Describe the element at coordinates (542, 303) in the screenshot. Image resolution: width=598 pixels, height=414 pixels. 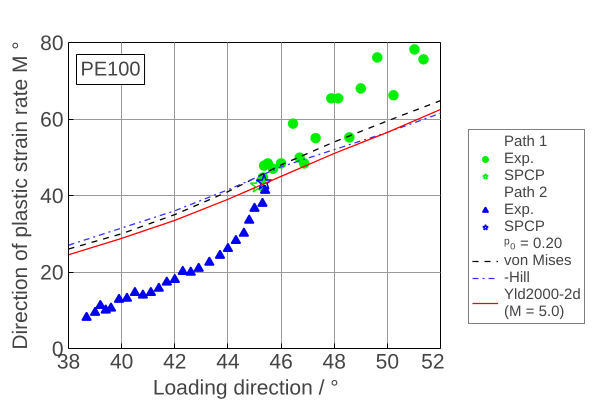
I see `legend-label: Yld2000-2d (M = 5.0)` at that location.